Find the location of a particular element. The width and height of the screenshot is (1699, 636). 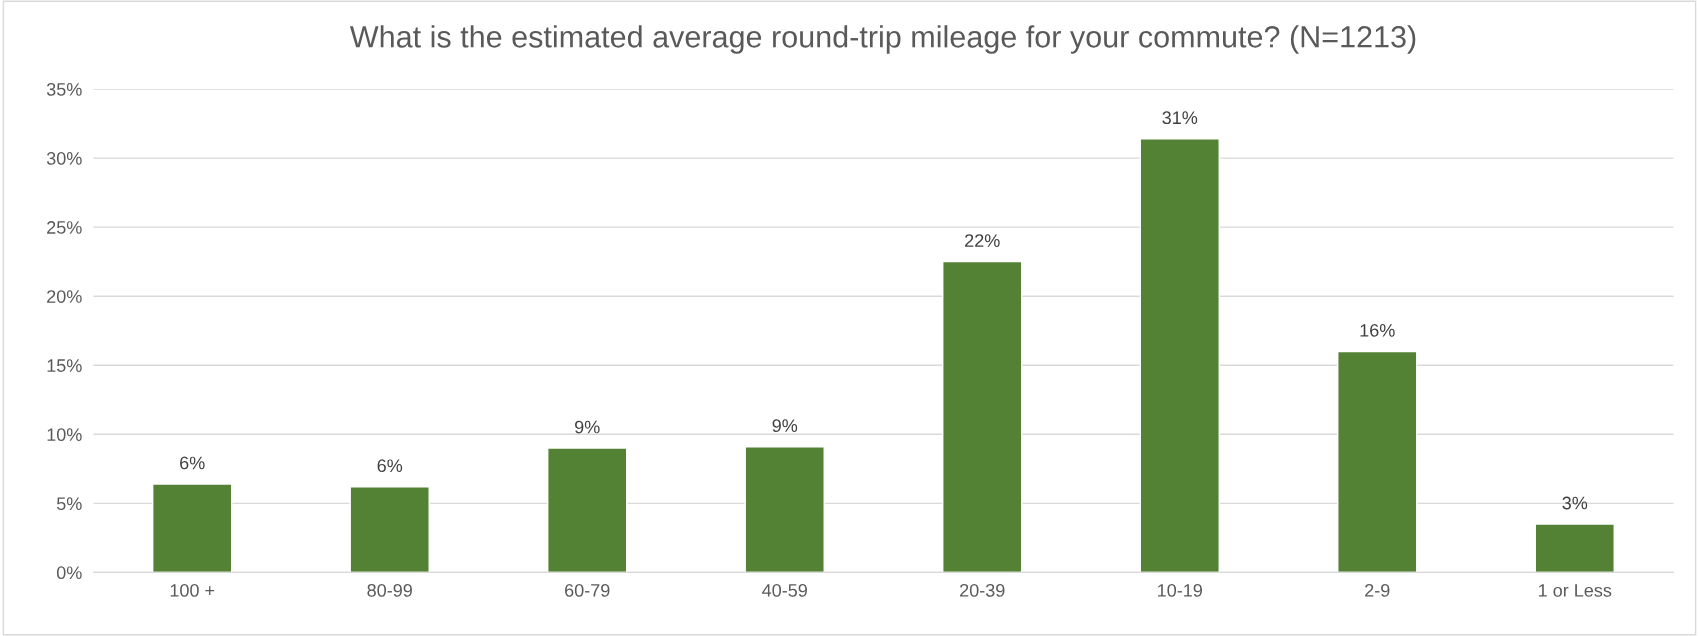

data-label: 3% is located at coordinates (1575, 503).